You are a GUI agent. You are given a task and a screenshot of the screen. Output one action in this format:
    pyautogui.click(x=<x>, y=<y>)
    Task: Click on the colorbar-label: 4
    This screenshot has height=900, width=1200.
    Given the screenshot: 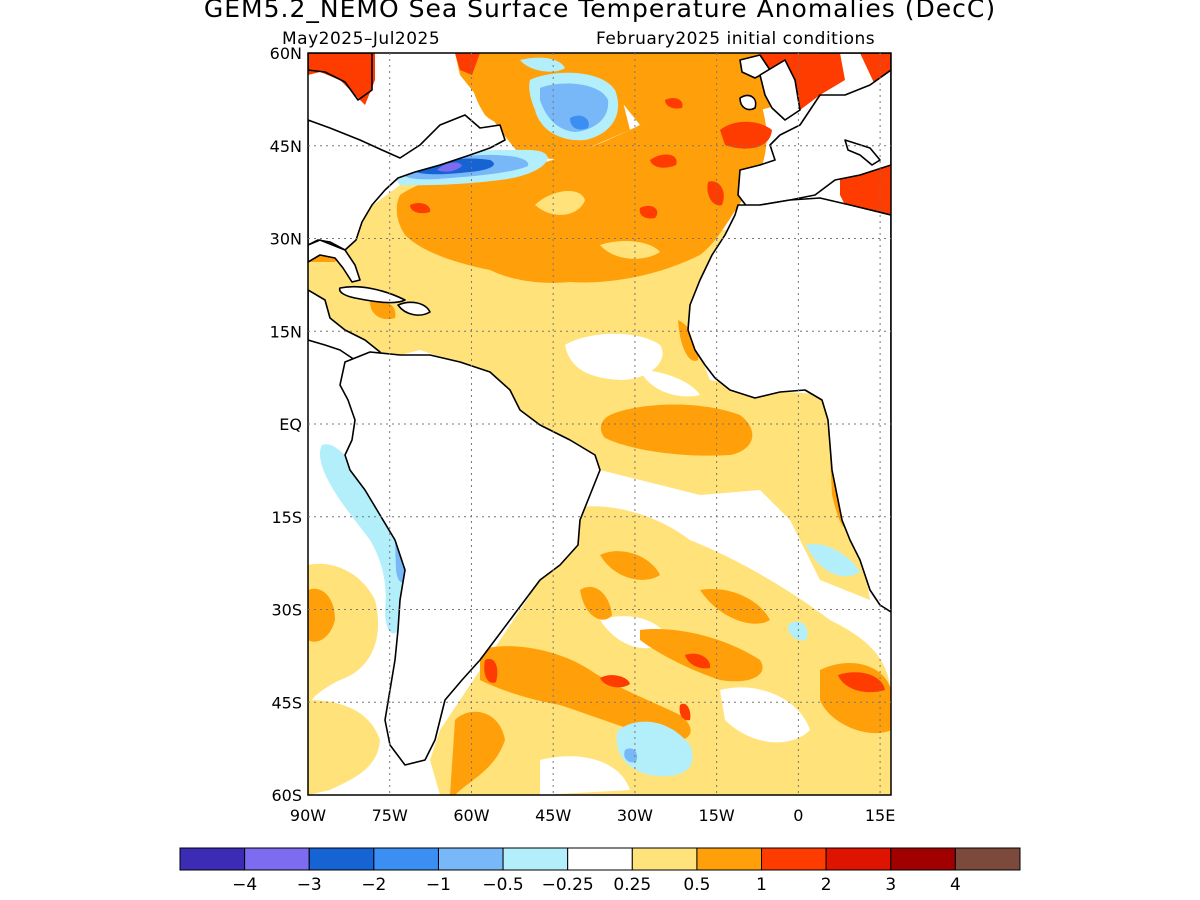 What is the action you would take?
    pyautogui.click(x=955, y=885)
    